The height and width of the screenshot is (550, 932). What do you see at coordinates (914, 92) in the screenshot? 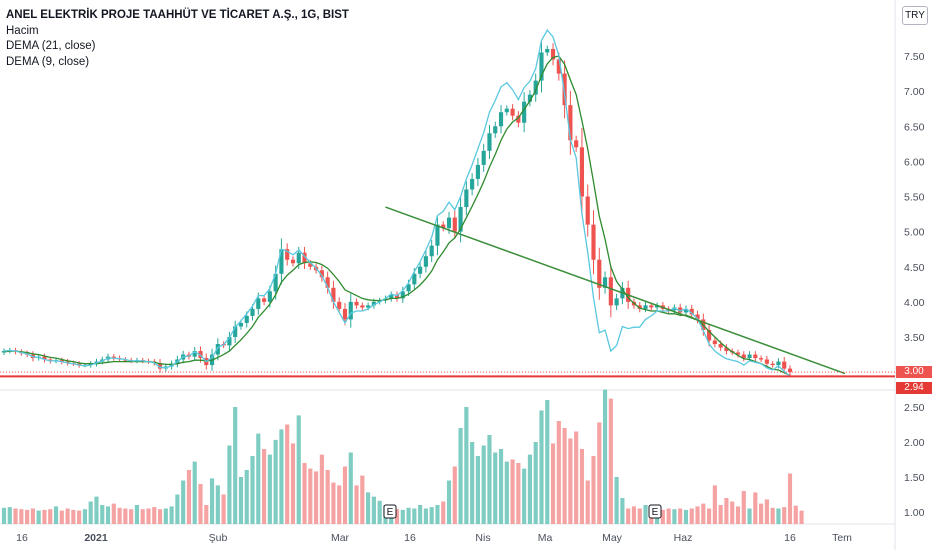
I see `price-tick-7: 7.00` at bounding box center [914, 92].